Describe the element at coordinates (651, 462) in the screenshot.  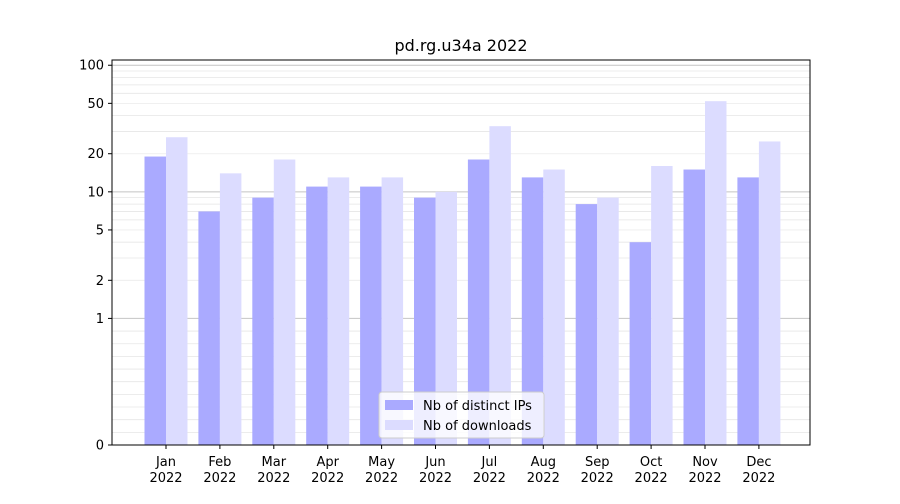
I see `x-tick-label: Oct` at that location.